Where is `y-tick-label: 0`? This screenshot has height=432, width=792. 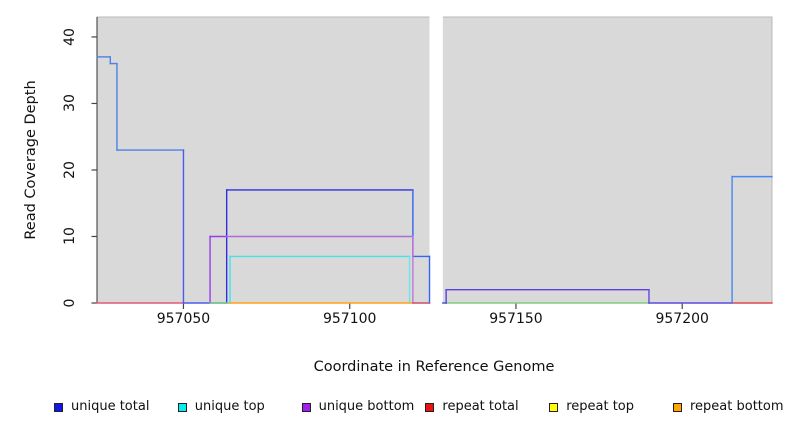
y-tick-label: 0 is located at coordinates (70, 303).